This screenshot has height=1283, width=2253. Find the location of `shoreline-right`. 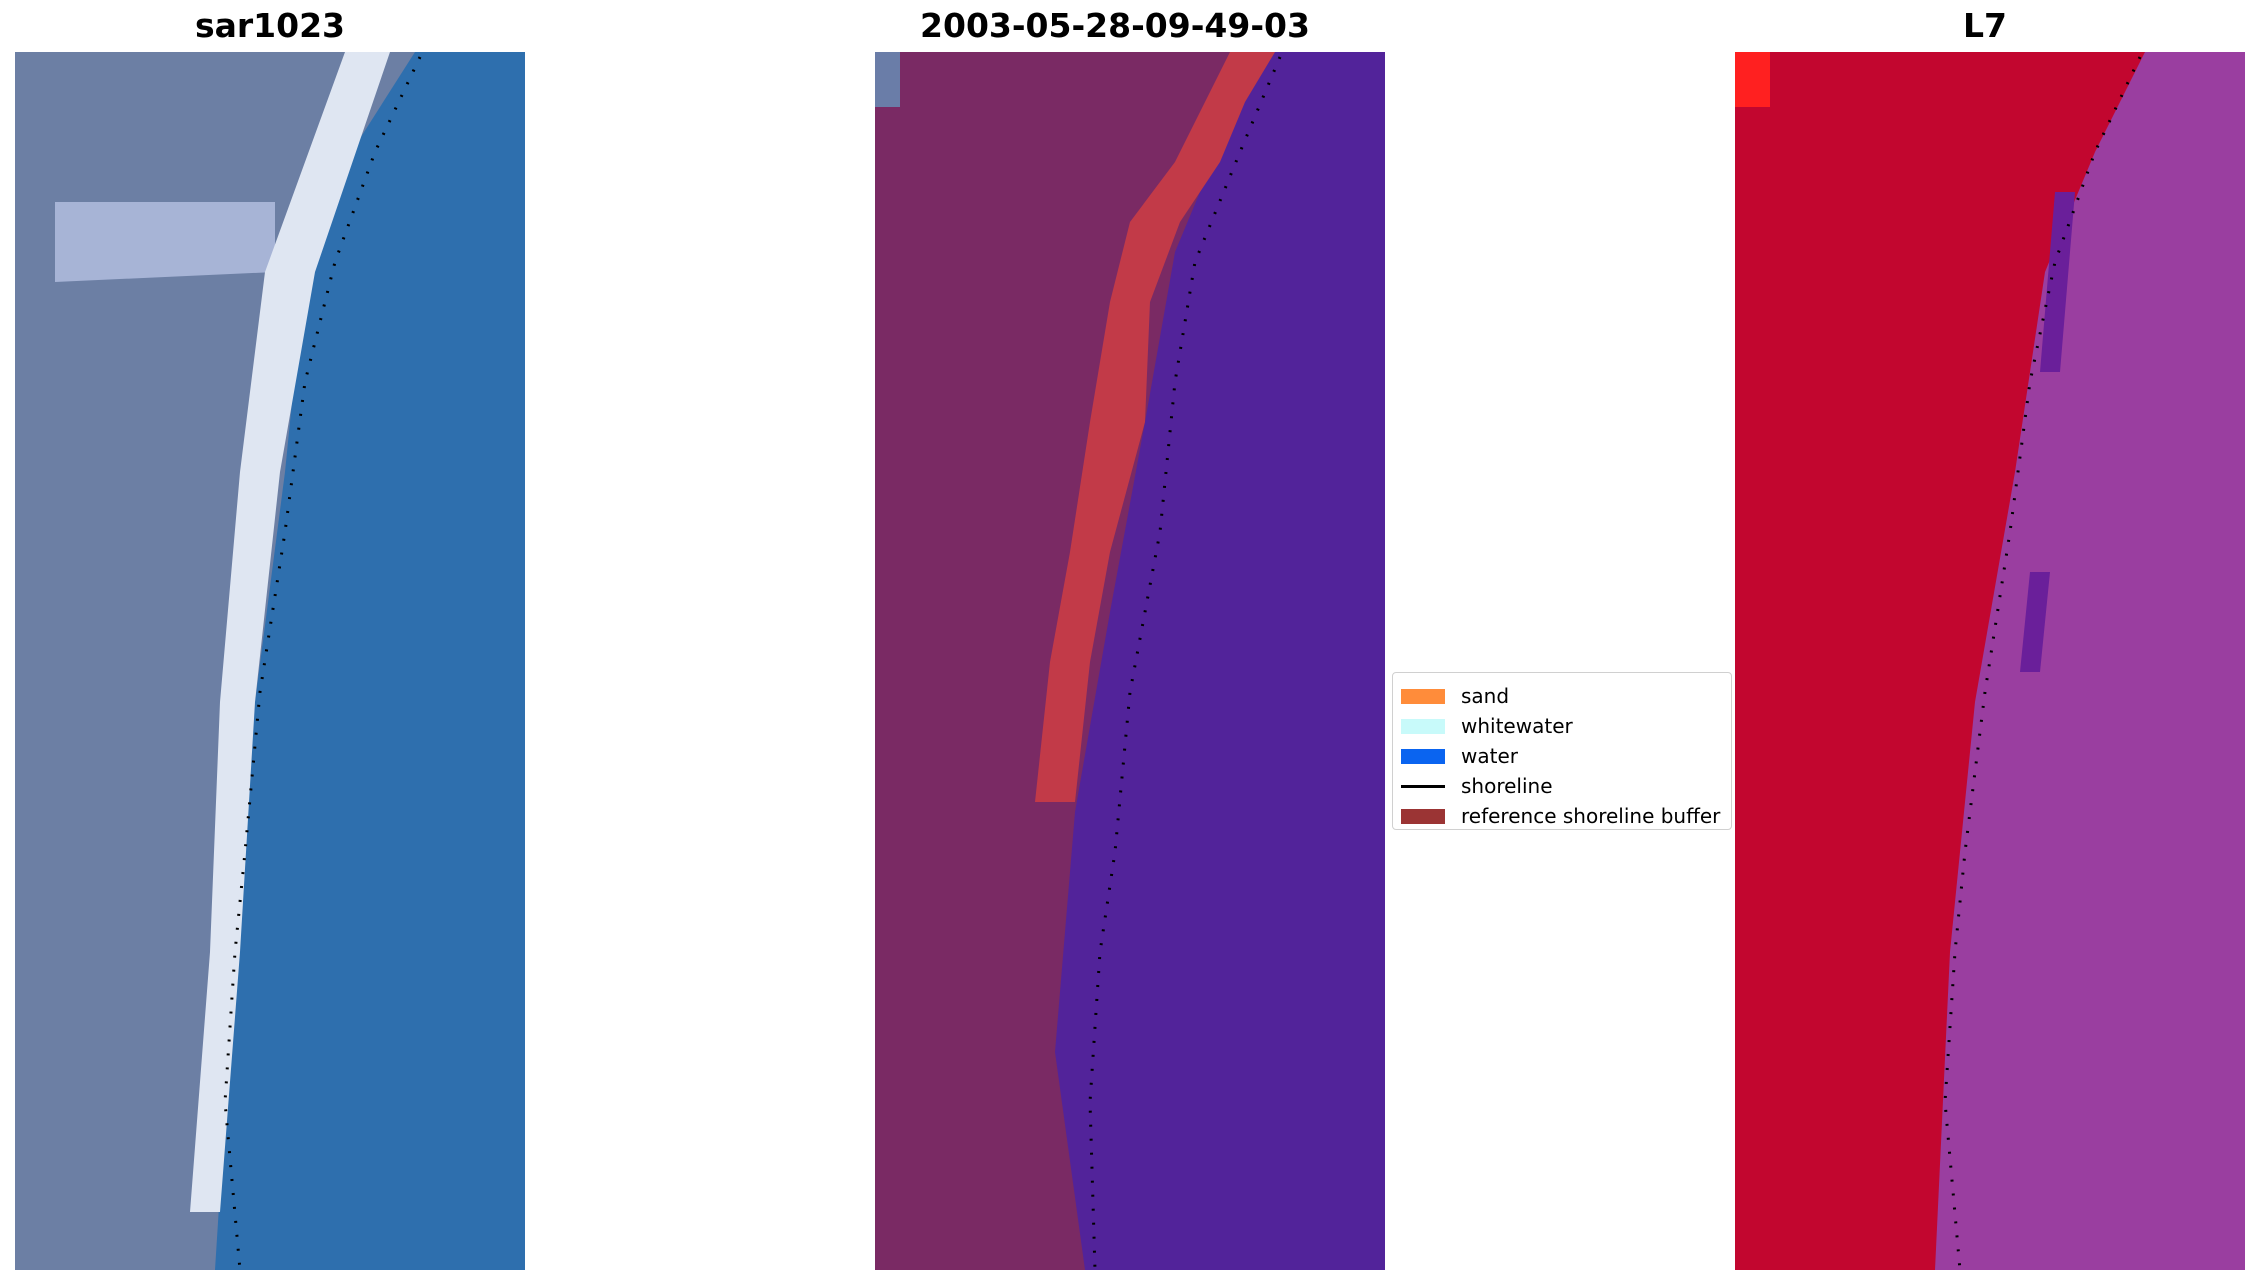

shoreline-right is located at coordinates (2042, 663).